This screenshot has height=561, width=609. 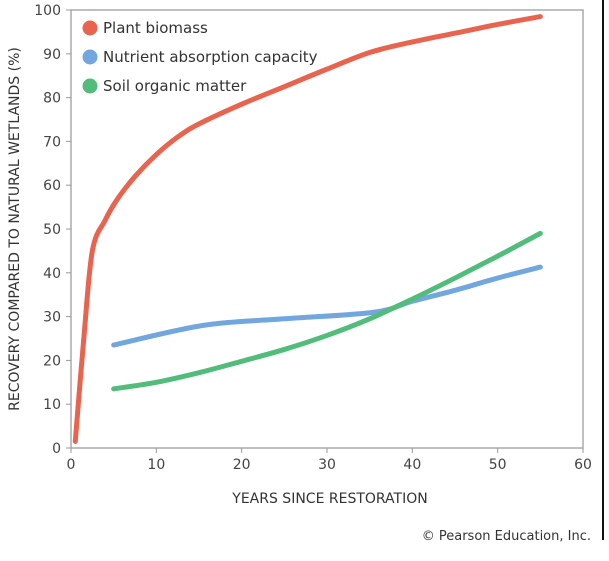 What do you see at coordinates (52, 99) in the screenshot?
I see `y-tick-label: 80` at bounding box center [52, 99].